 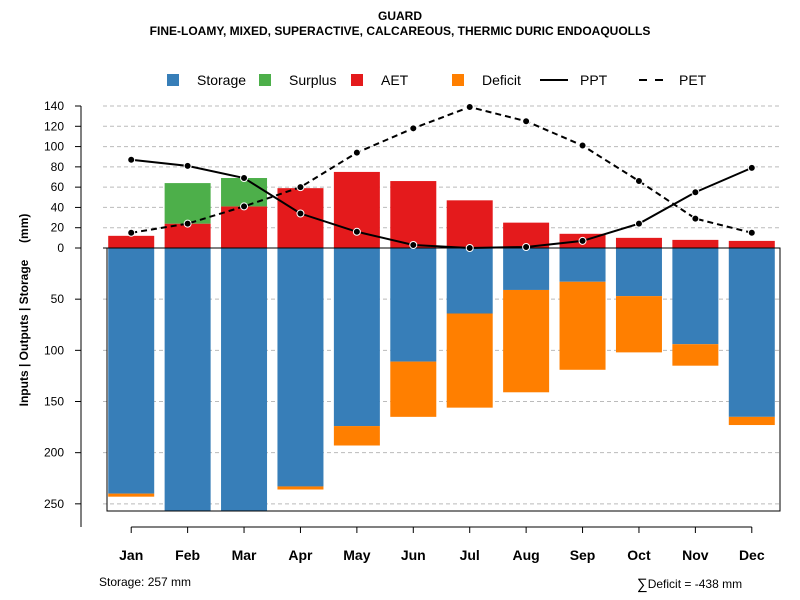 I want to click on x-tick-label: Mar, so click(x=244, y=555).